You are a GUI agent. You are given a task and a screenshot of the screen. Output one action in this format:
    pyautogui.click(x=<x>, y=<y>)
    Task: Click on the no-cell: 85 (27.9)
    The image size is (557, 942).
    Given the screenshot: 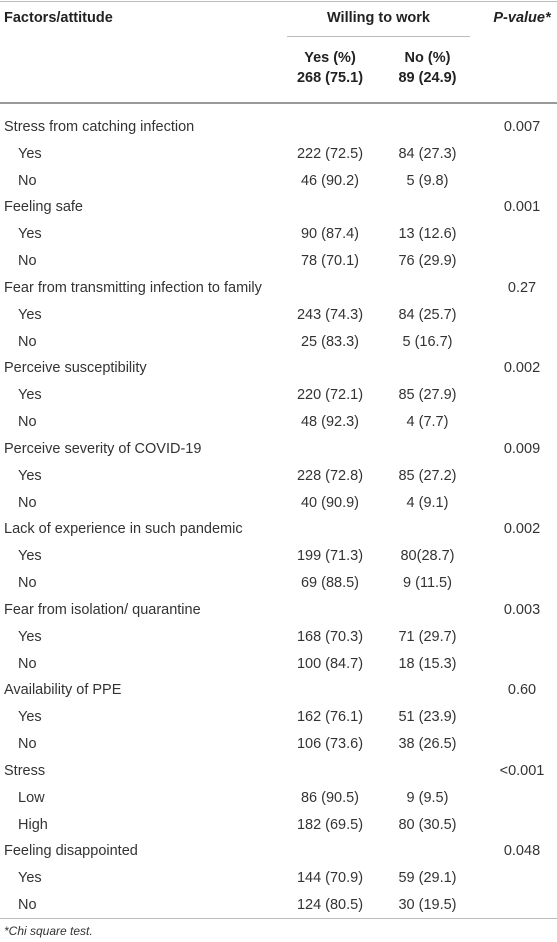 What is the action you would take?
    pyautogui.click(x=427, y=395)
    